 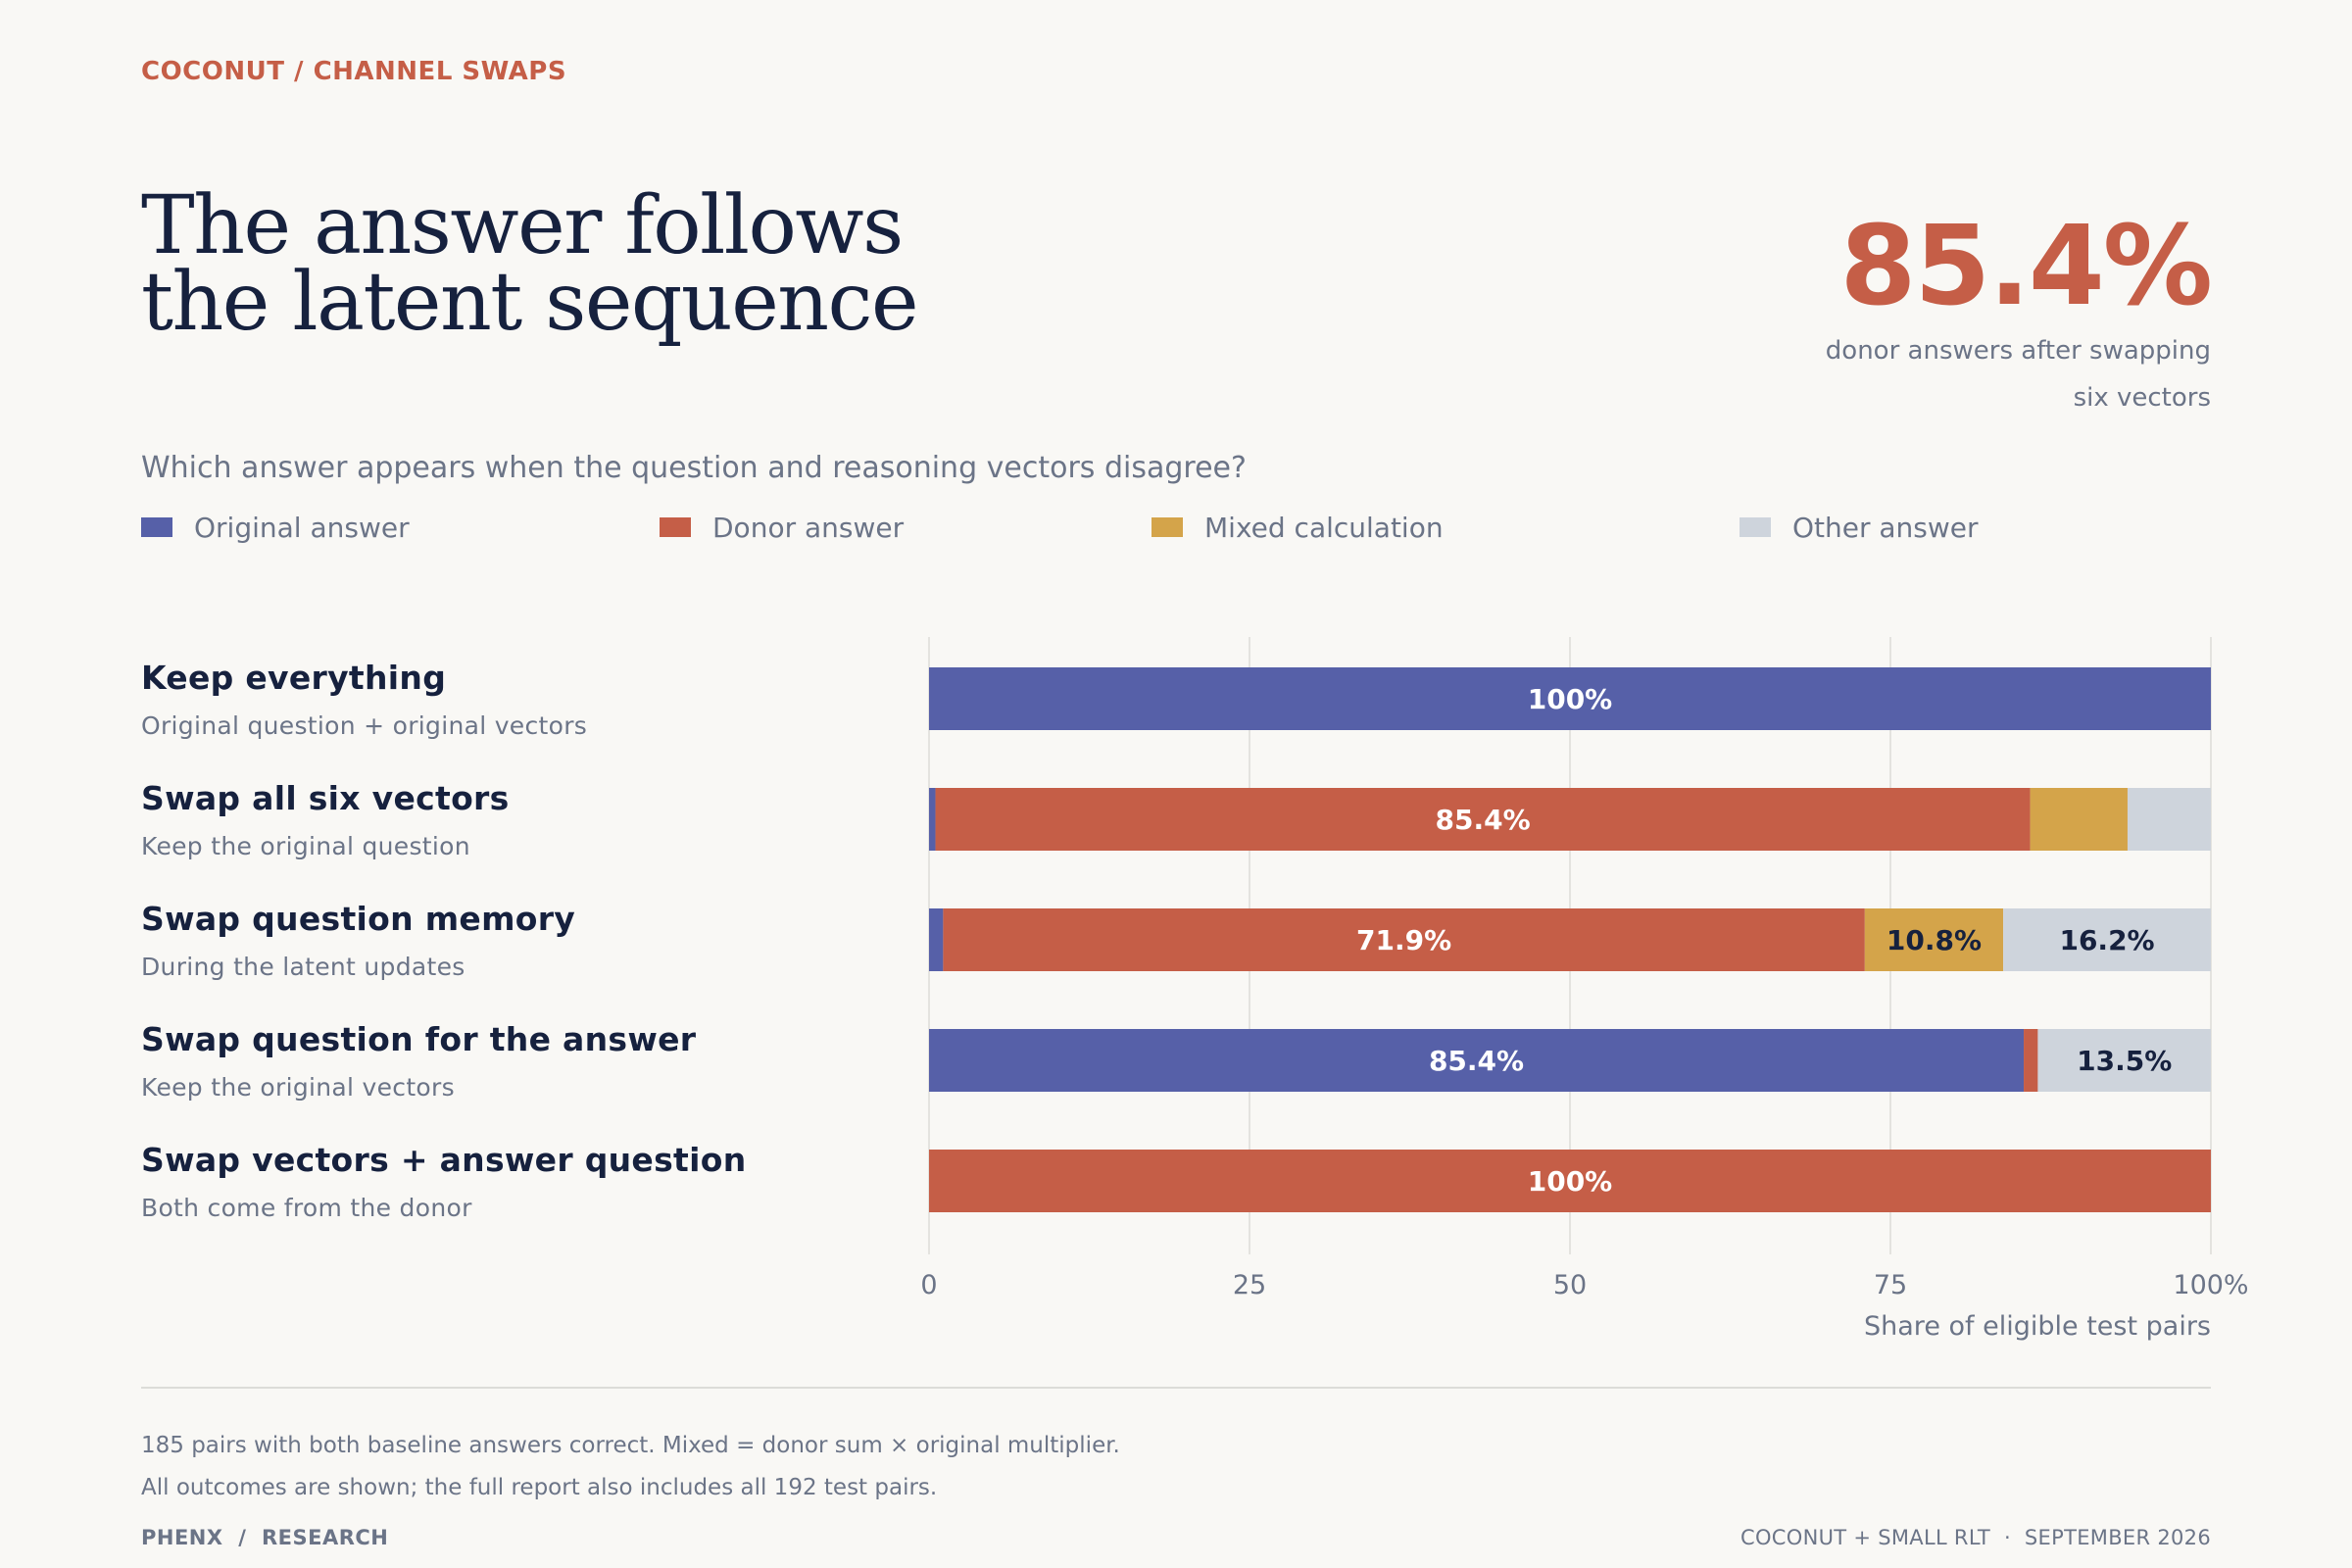 I want to click on legend-label: Original answer, so click(x=302, y=527).